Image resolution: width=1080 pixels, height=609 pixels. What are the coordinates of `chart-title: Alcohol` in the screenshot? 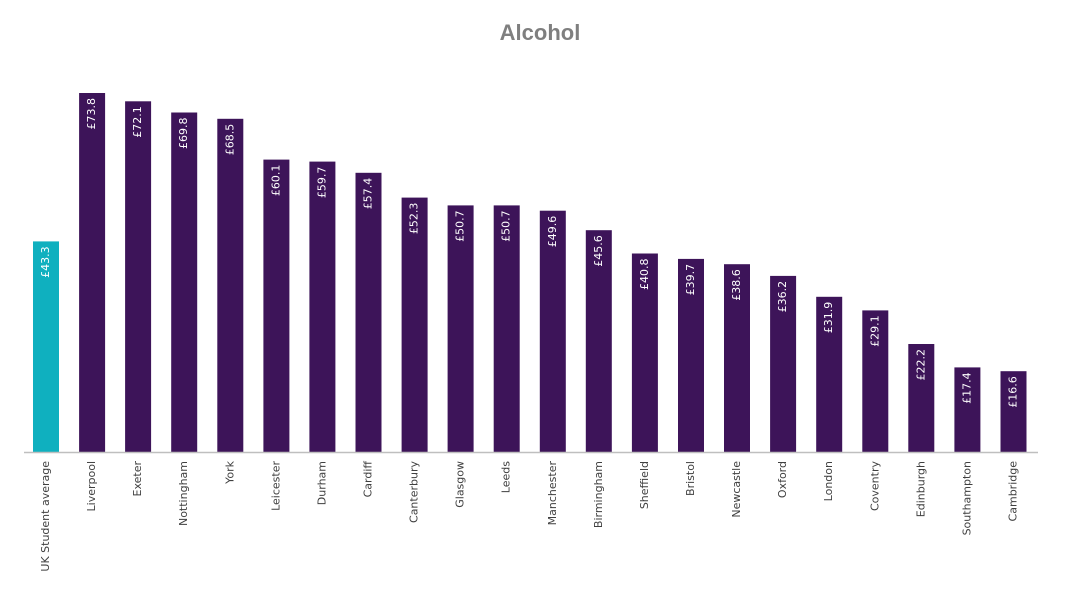 It's located at (540, 32).